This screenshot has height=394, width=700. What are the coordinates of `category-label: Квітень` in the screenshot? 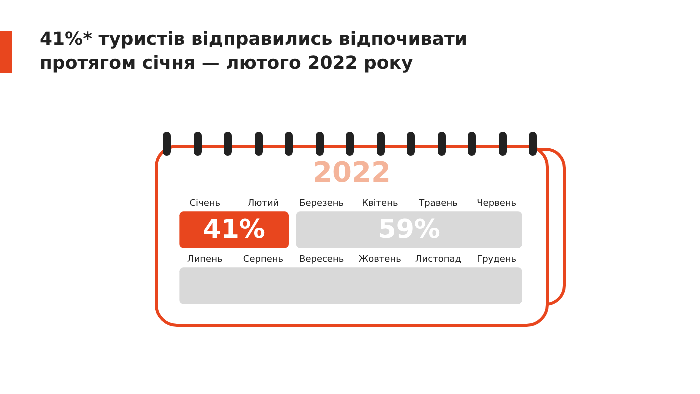 It's located at (380, 204).